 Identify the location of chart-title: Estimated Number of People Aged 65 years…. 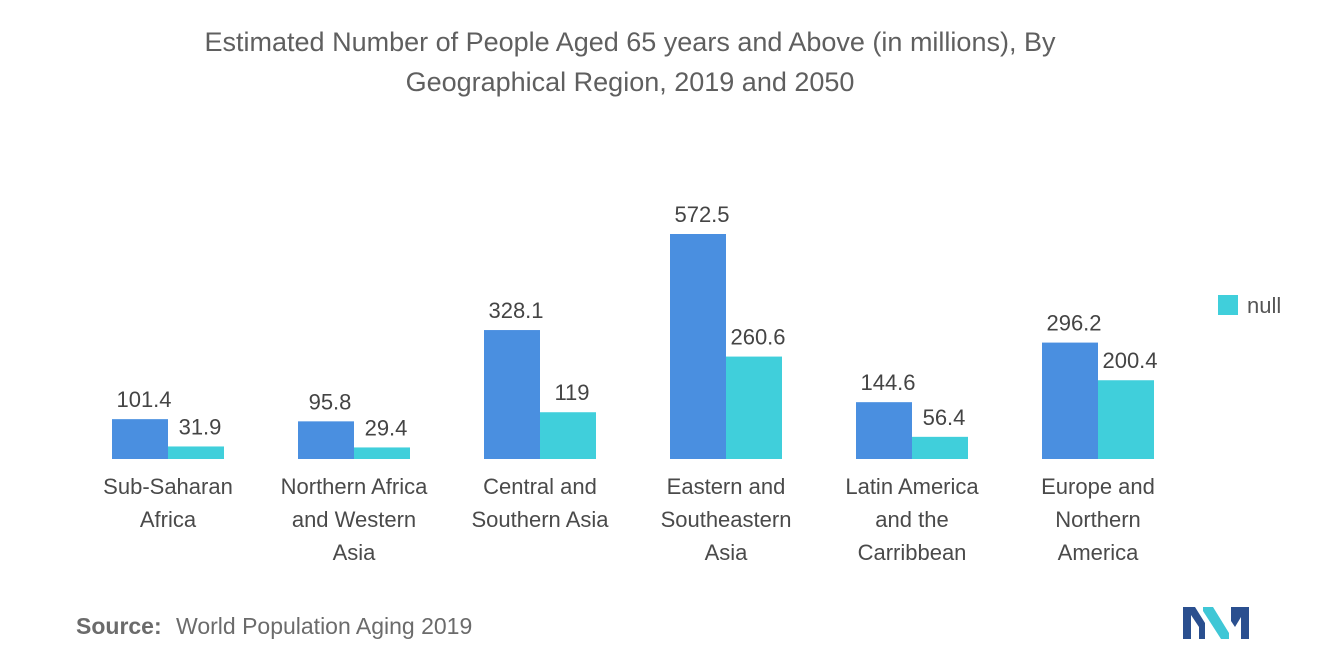
(630, 62).